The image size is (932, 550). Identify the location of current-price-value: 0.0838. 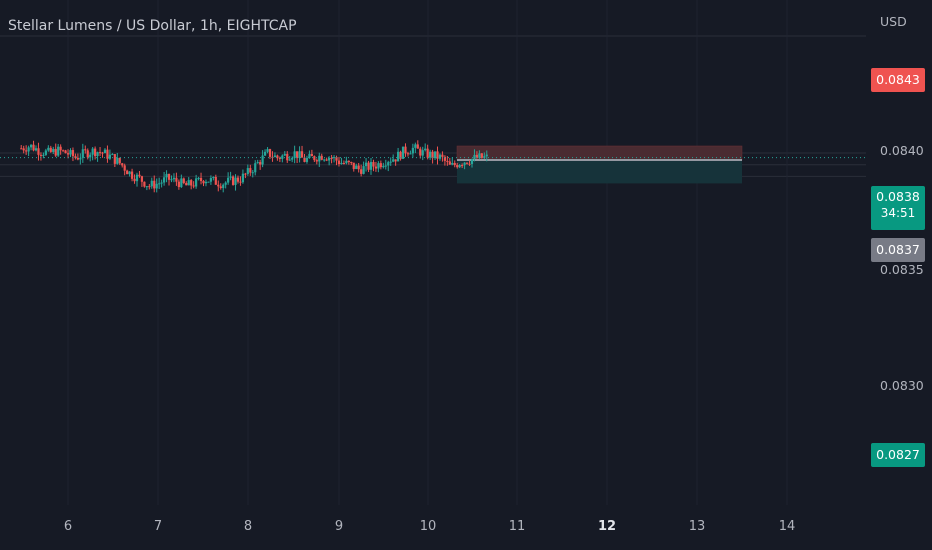
(898, 196).